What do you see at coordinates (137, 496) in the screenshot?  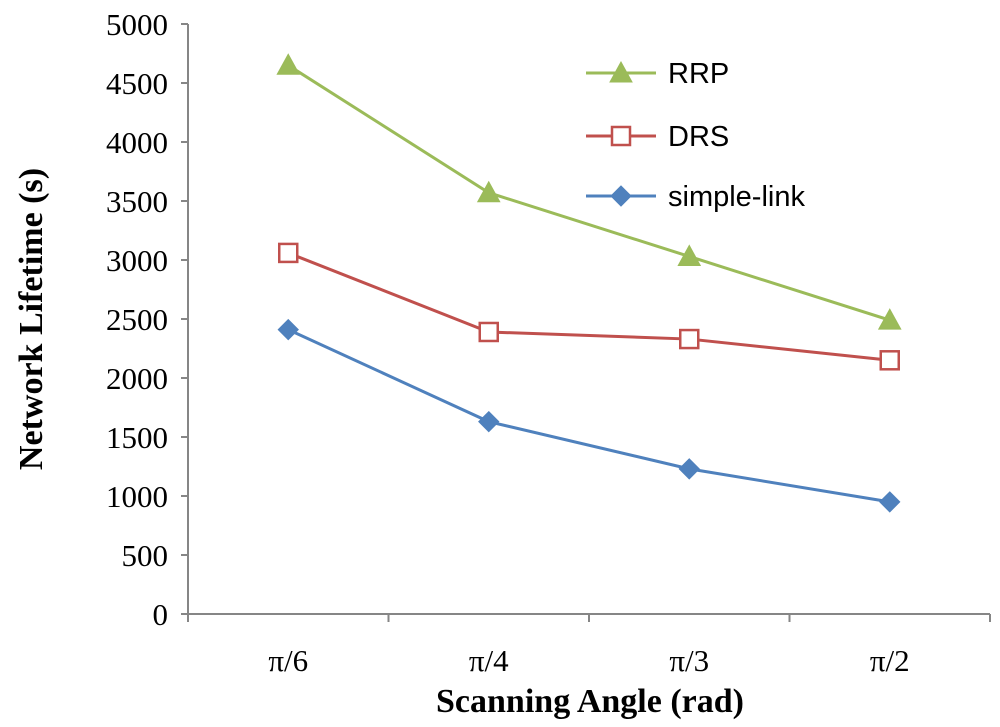 I see `y-tick-label: 1000` at bounding box center [137, 496].